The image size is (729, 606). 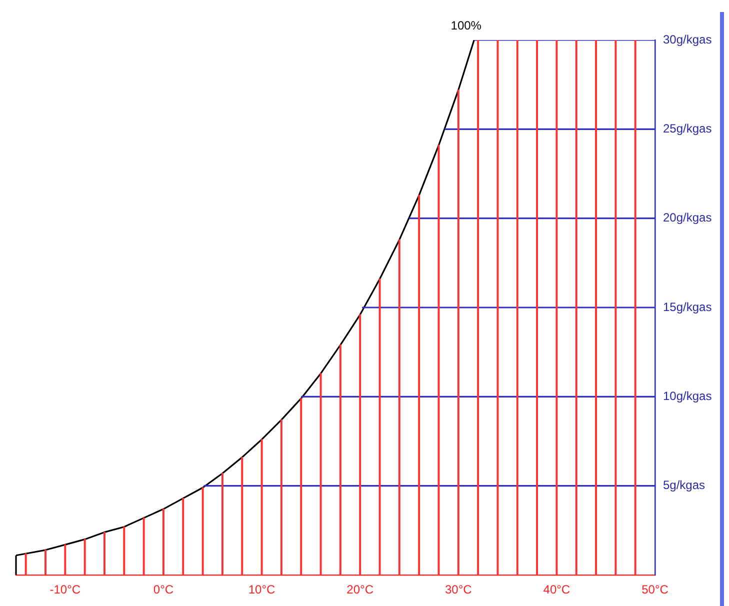 I want to click on y-tick-label: 30g/kgas, so click(x=687, y=39).